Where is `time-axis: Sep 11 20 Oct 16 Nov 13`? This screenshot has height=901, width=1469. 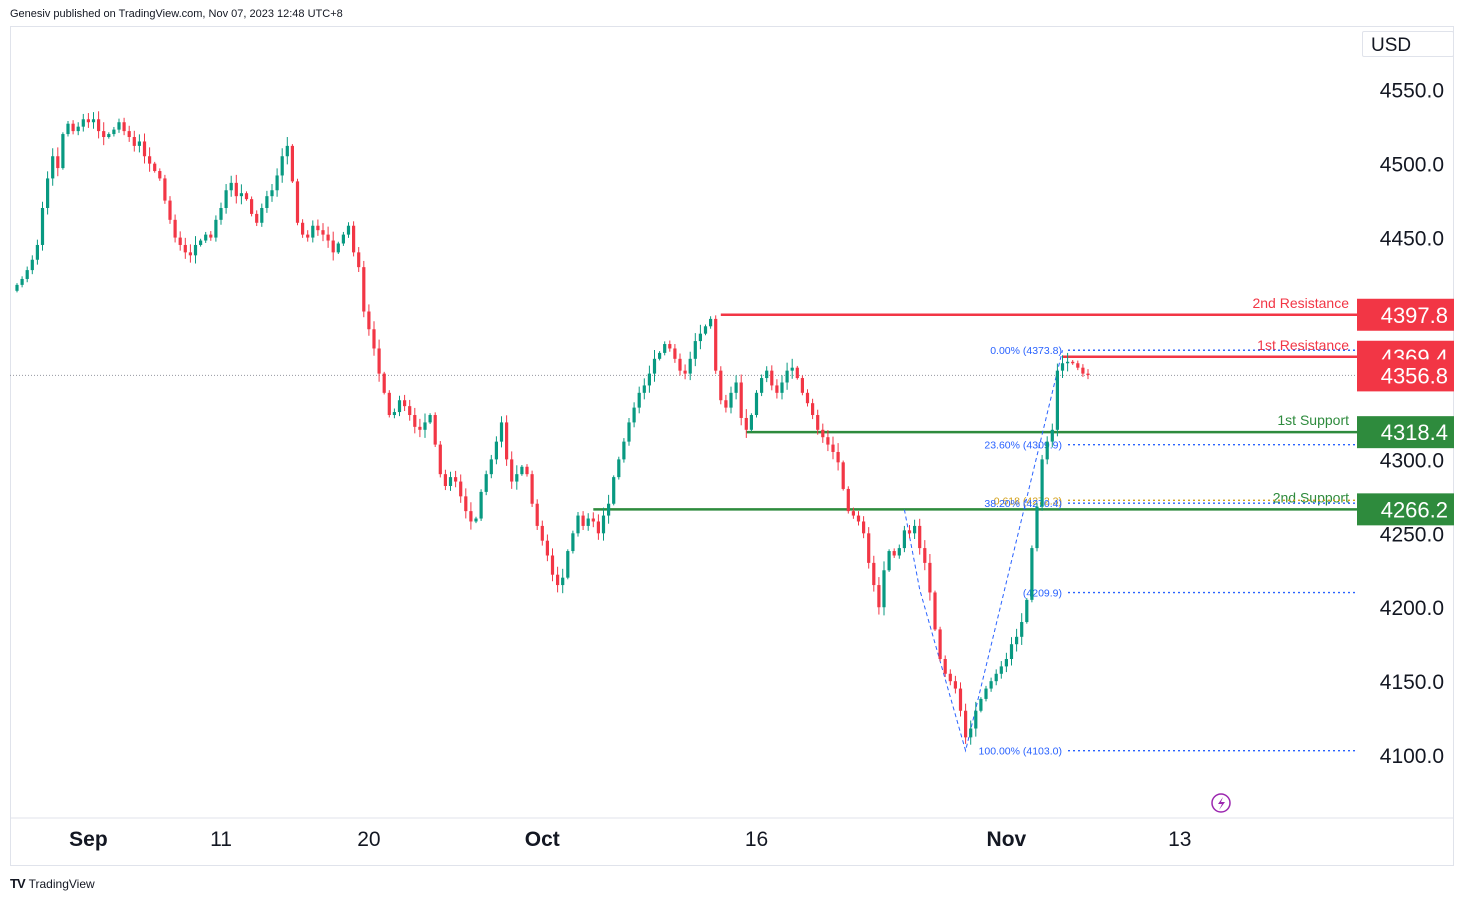 time-axis: Sep 11 20 Oct 16 Nov 13 is located at coordinates (630, 839).